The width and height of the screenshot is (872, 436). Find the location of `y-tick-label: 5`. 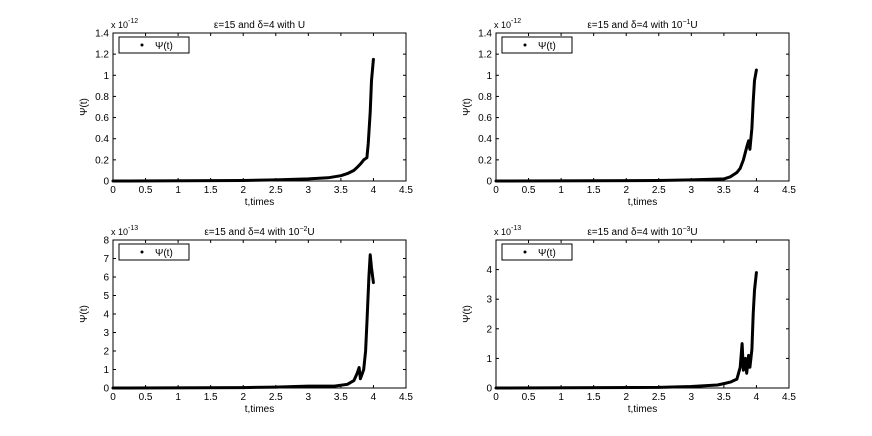

y-tick-label: 5 is located at coordinates (106, 296).